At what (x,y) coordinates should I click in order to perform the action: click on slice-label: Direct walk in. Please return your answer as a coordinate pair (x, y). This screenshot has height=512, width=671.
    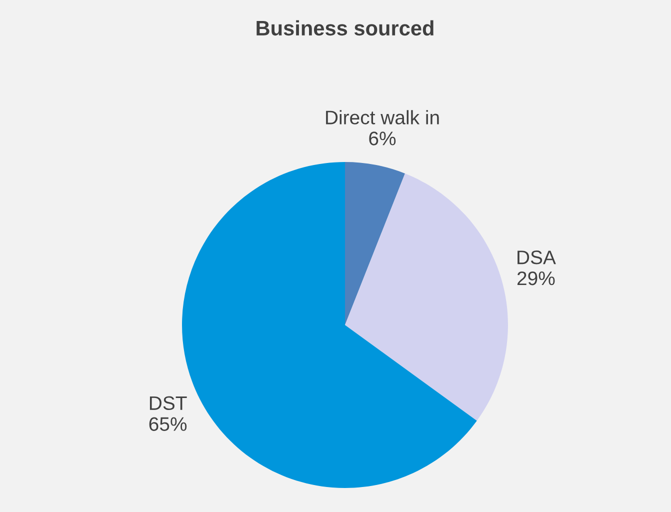
    Looking at the image, I should click on (382, 117).